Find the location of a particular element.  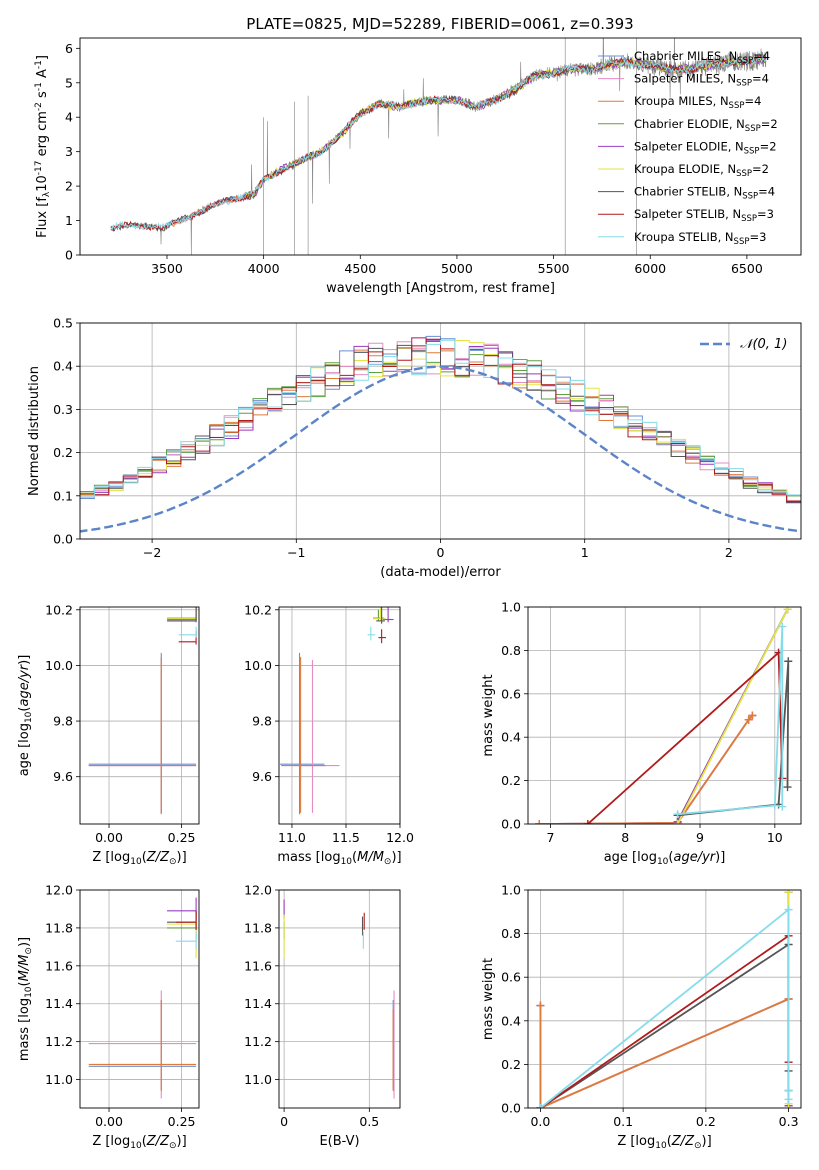

y-axis-label: Flux [fλ10-17 erg cm-2 s-1 A-1] is located at coordinates (43, 146).